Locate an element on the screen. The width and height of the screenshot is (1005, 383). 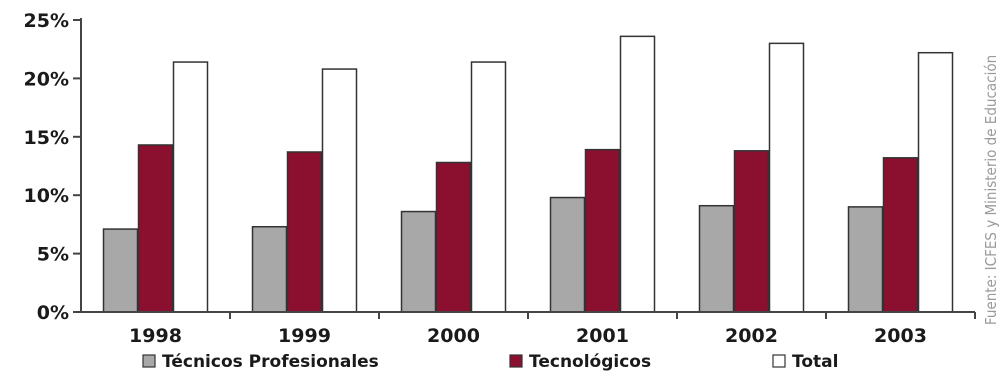
bar-total-2002 is located at coordinates (786, 177).